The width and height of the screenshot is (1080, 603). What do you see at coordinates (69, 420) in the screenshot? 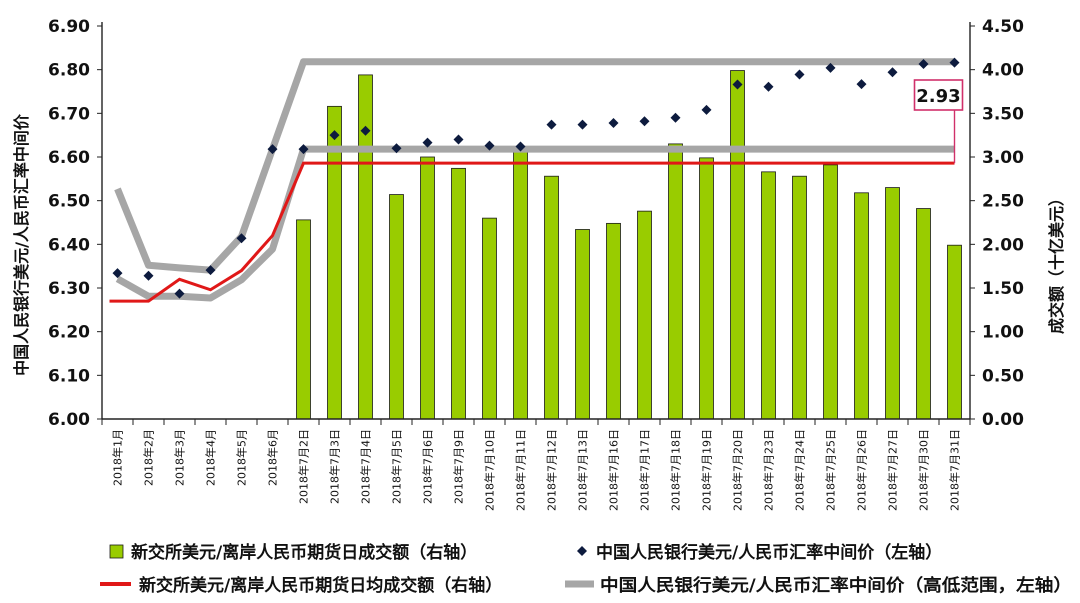
I see `y-left-tick-label: 6.00` at bounding box center [69, 420].